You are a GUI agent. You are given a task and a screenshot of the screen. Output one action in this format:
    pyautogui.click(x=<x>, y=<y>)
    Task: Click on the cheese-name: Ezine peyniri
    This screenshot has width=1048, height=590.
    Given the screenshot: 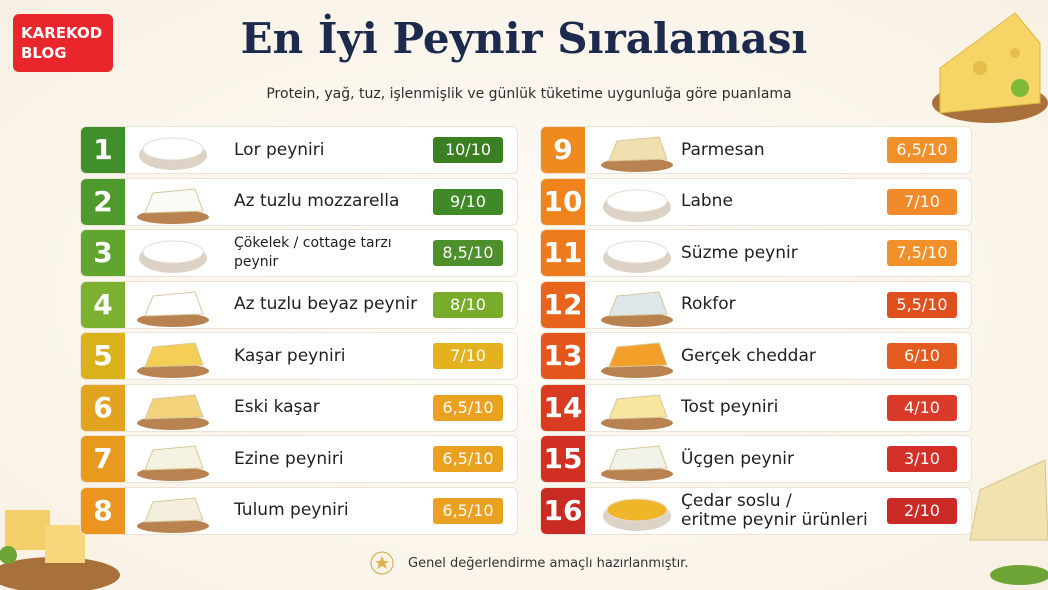 What is the action you would take?
    pyautogui.click(x=289, y=458)
    